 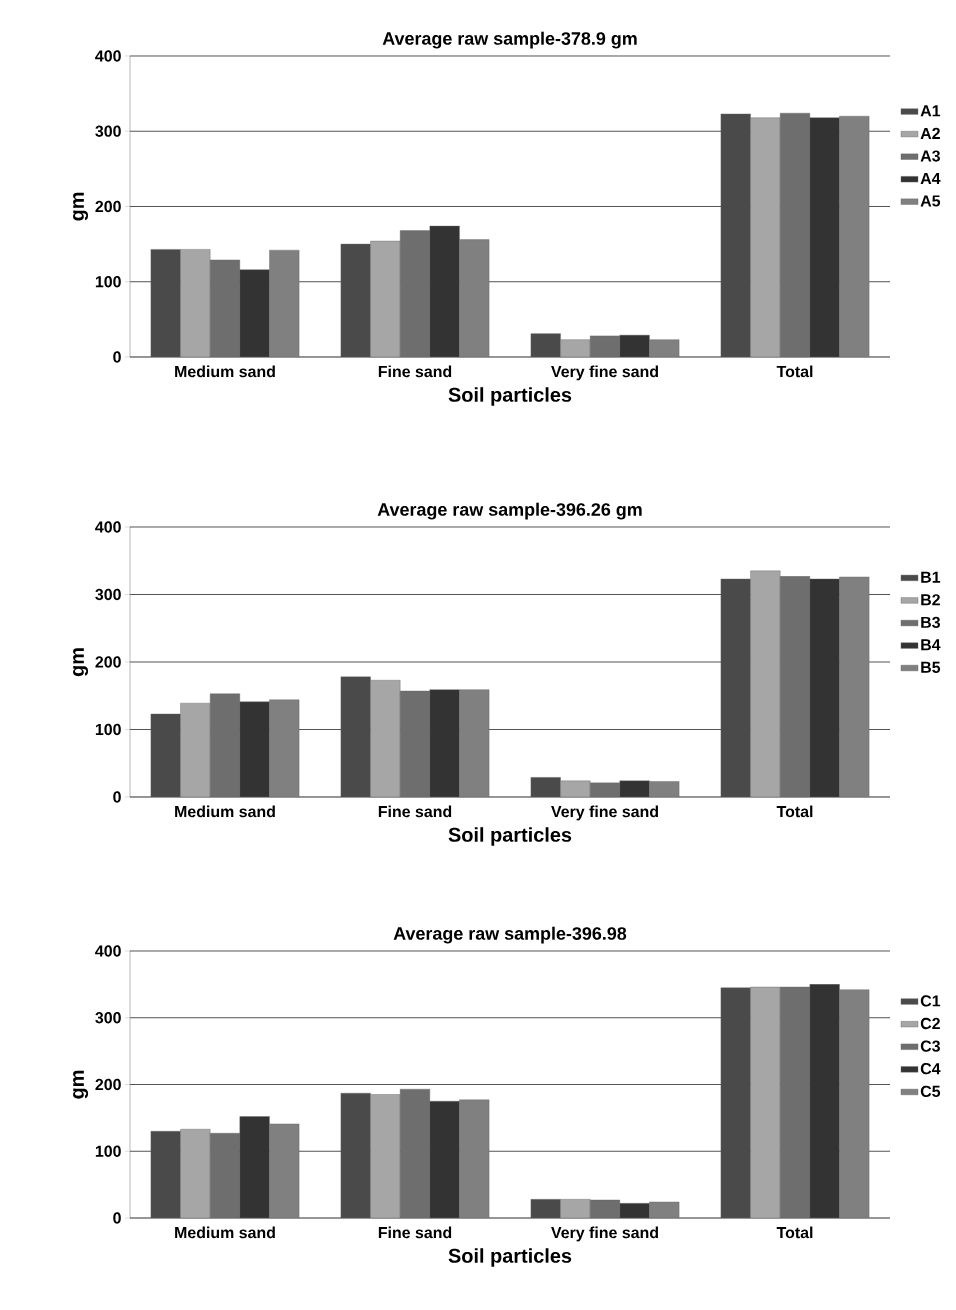 What do you see at coordinates (930, 1091) in the screenshot?
I see `legend-label: C5` at bounding box center [930, 1091].